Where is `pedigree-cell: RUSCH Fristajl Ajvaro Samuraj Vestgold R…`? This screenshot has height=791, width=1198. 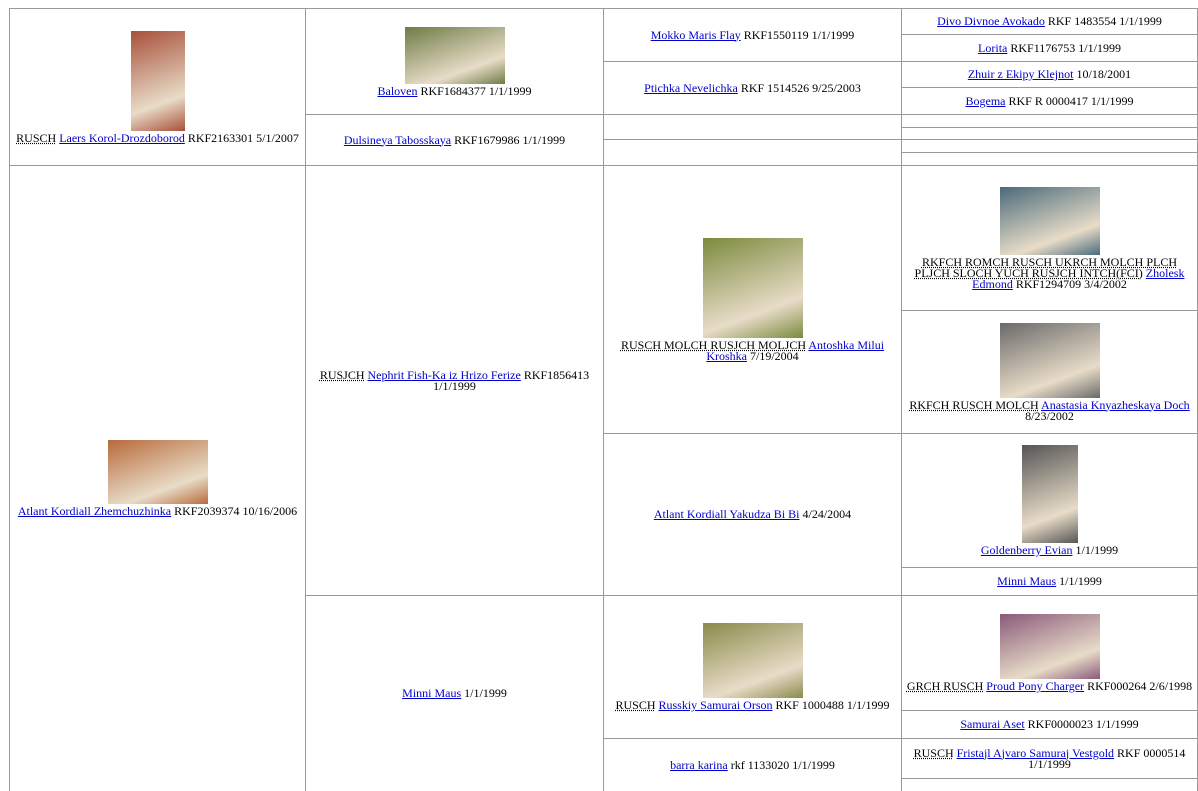 pedigree-cell: RUSCH Fristajl Ajvaro Samuraj Vestgold R… is located at coordinates (1049, 758).